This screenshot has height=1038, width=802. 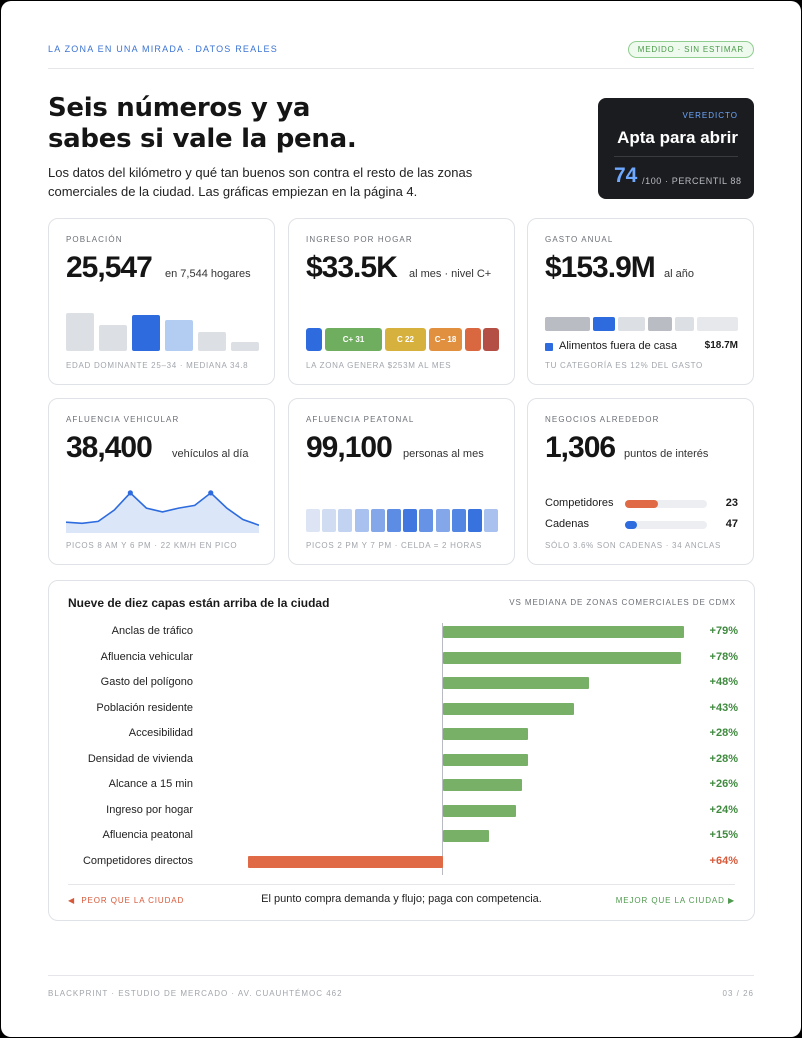 What do you see at coordinates (144, 707) in the screenshot?
I see `row-label: Población residente` at bounding box center [144, 707].